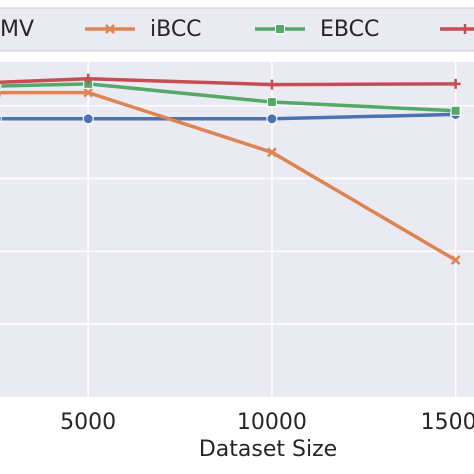 The image size is (474, 474). I want to click on legend-label: MV, so click(17, 29).